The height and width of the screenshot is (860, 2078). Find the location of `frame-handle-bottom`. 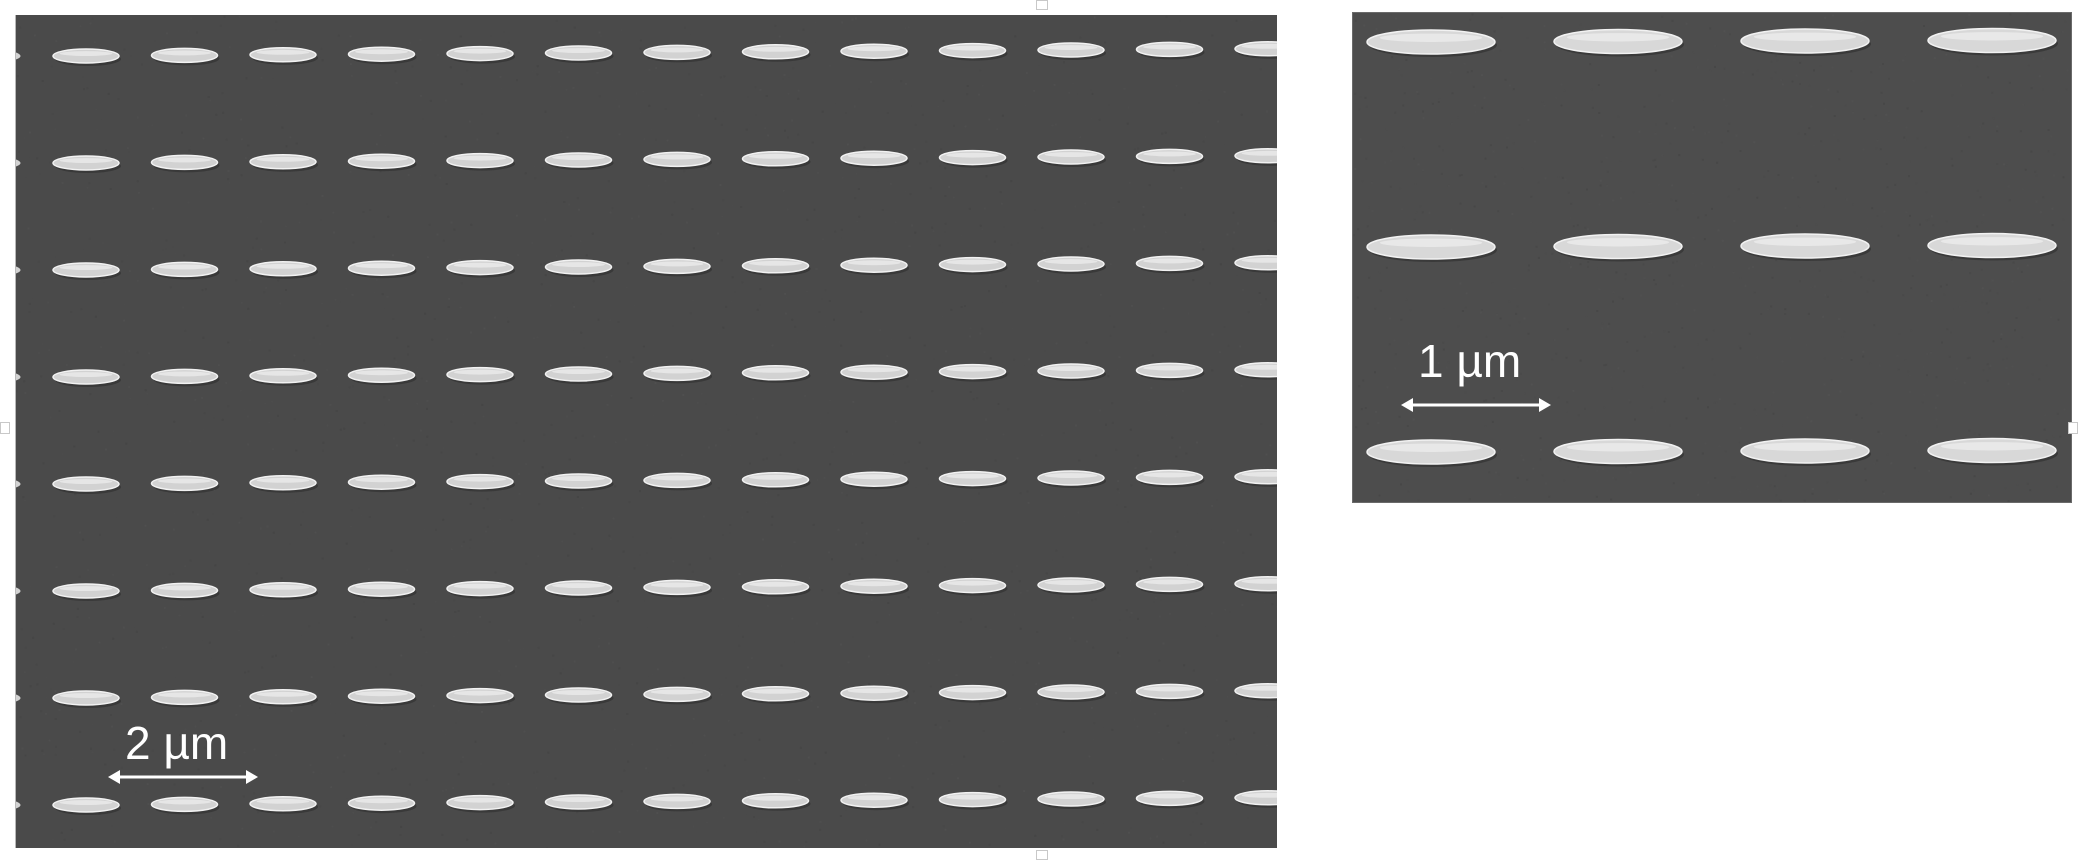

frame-handle-bottom is located at coordinates (1042, 855).